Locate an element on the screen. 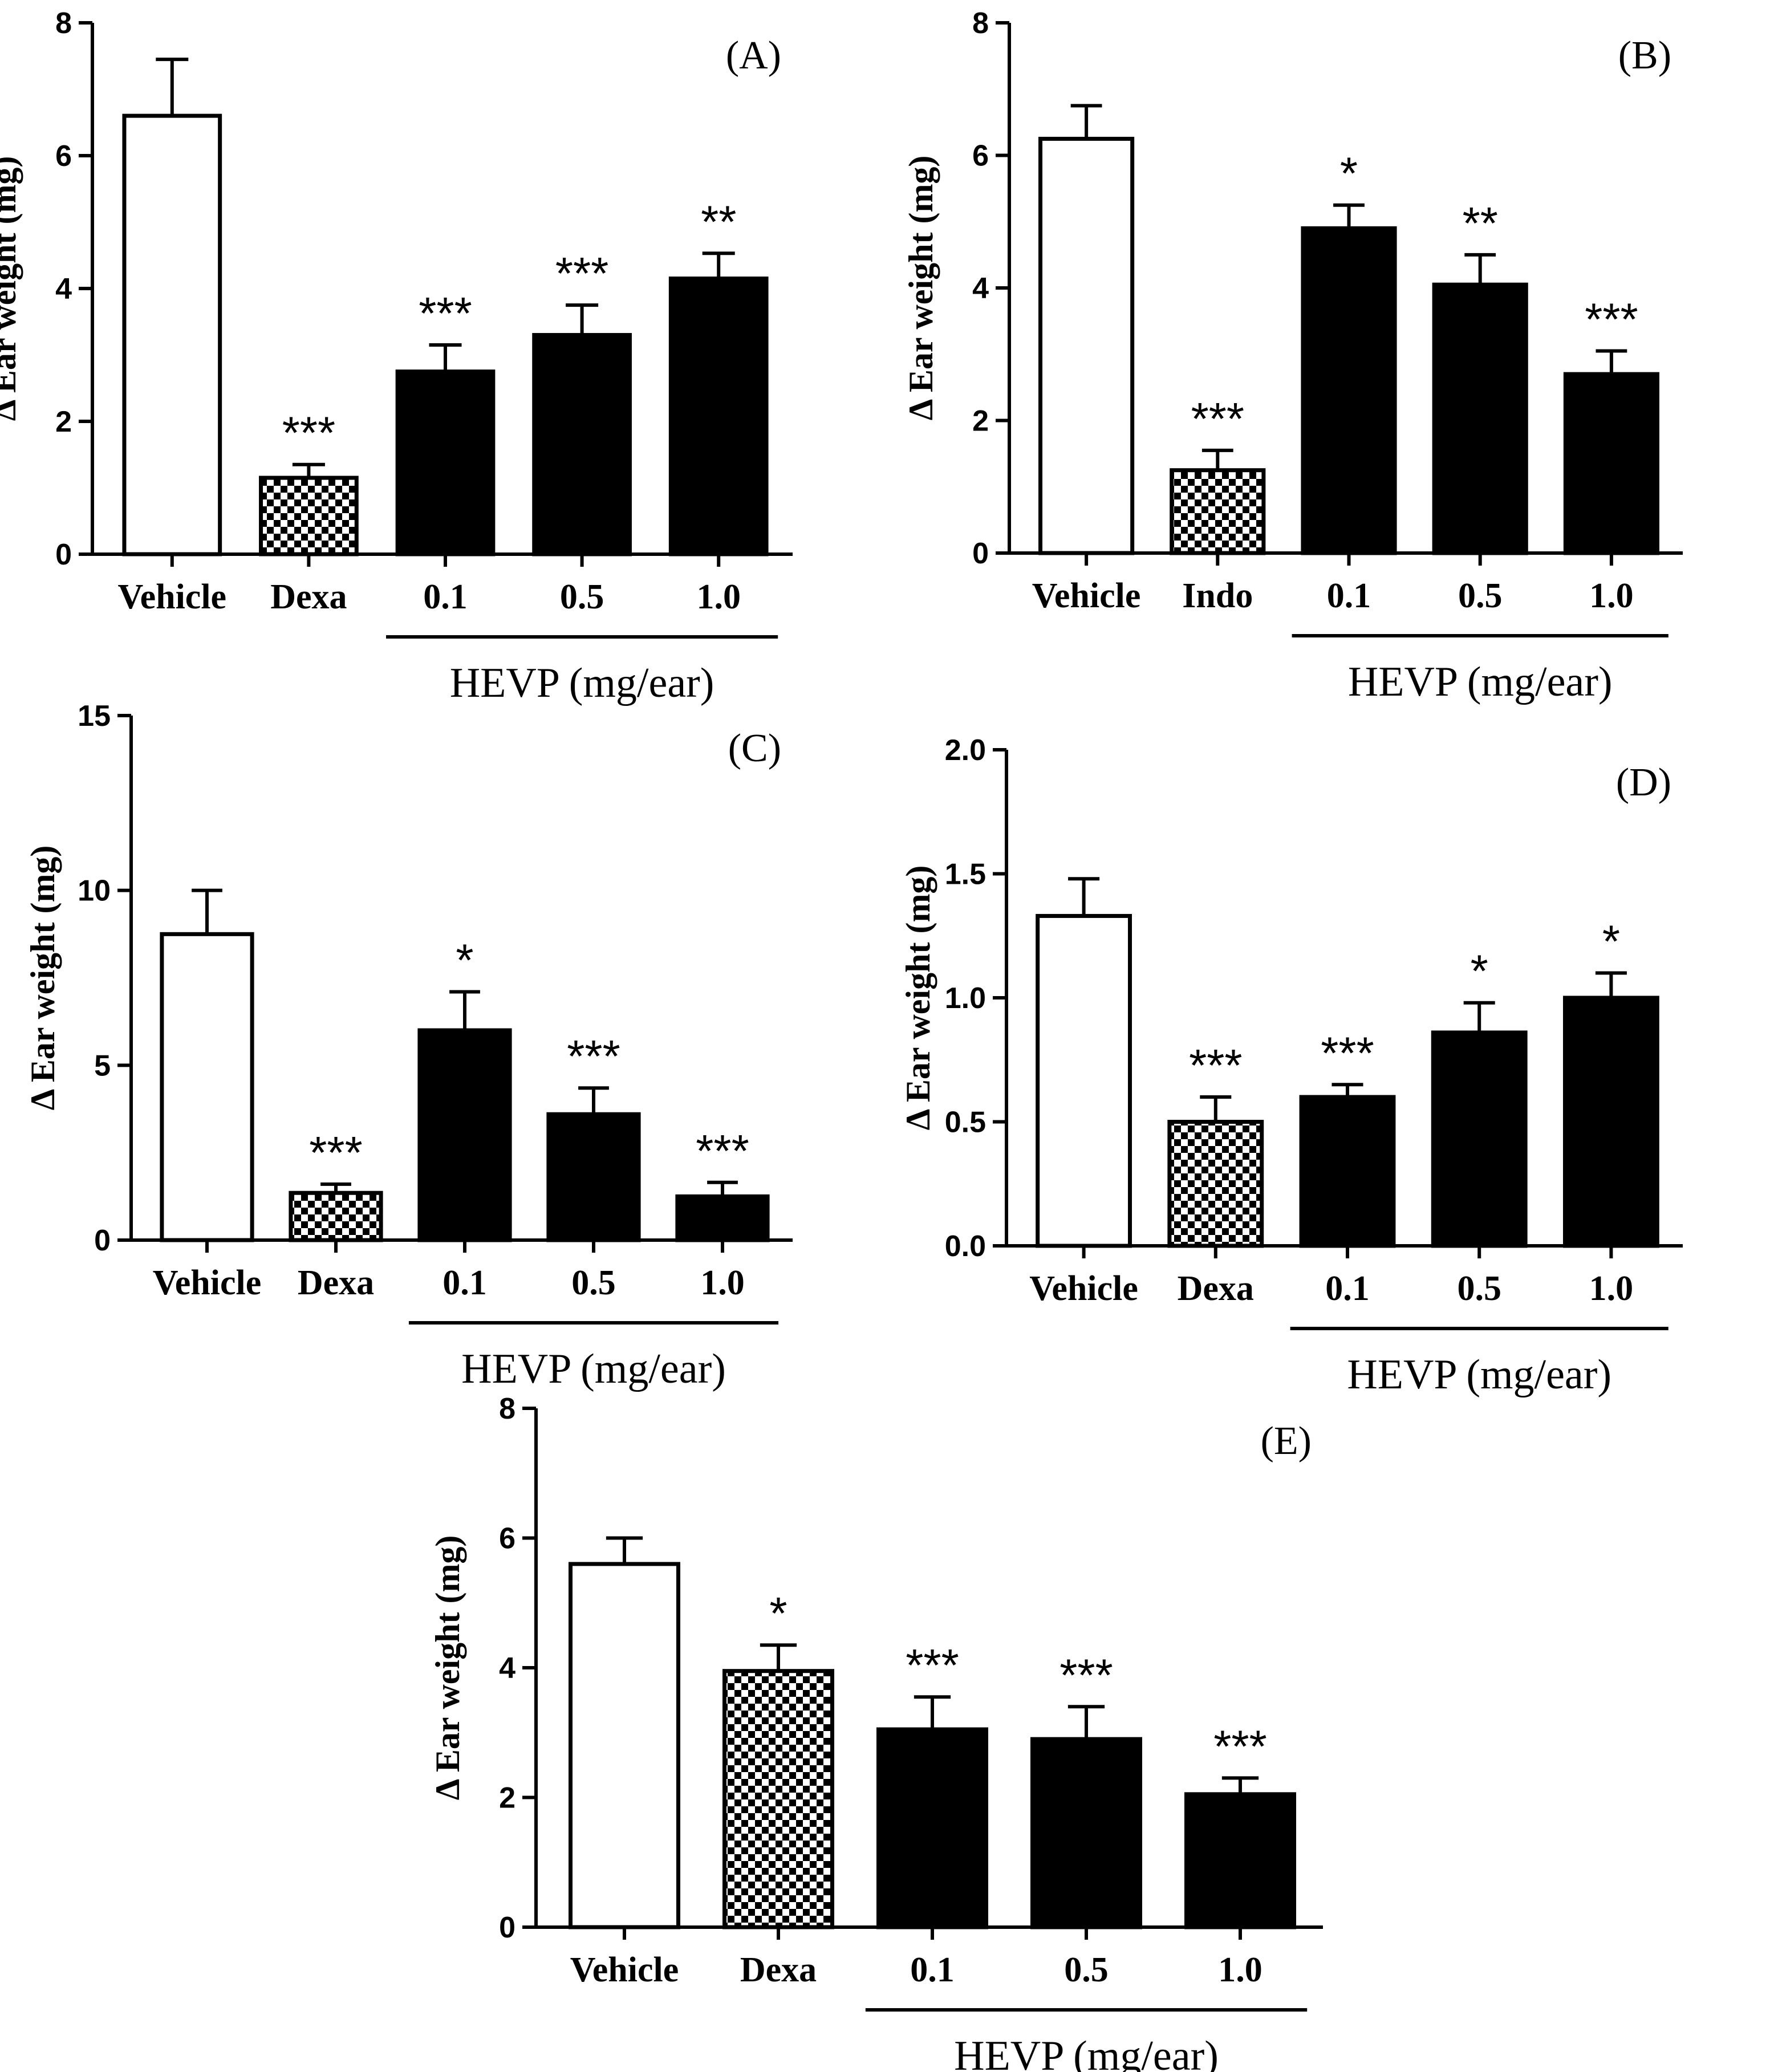  significance-marker: ** is located at coordinates (1480, 223).